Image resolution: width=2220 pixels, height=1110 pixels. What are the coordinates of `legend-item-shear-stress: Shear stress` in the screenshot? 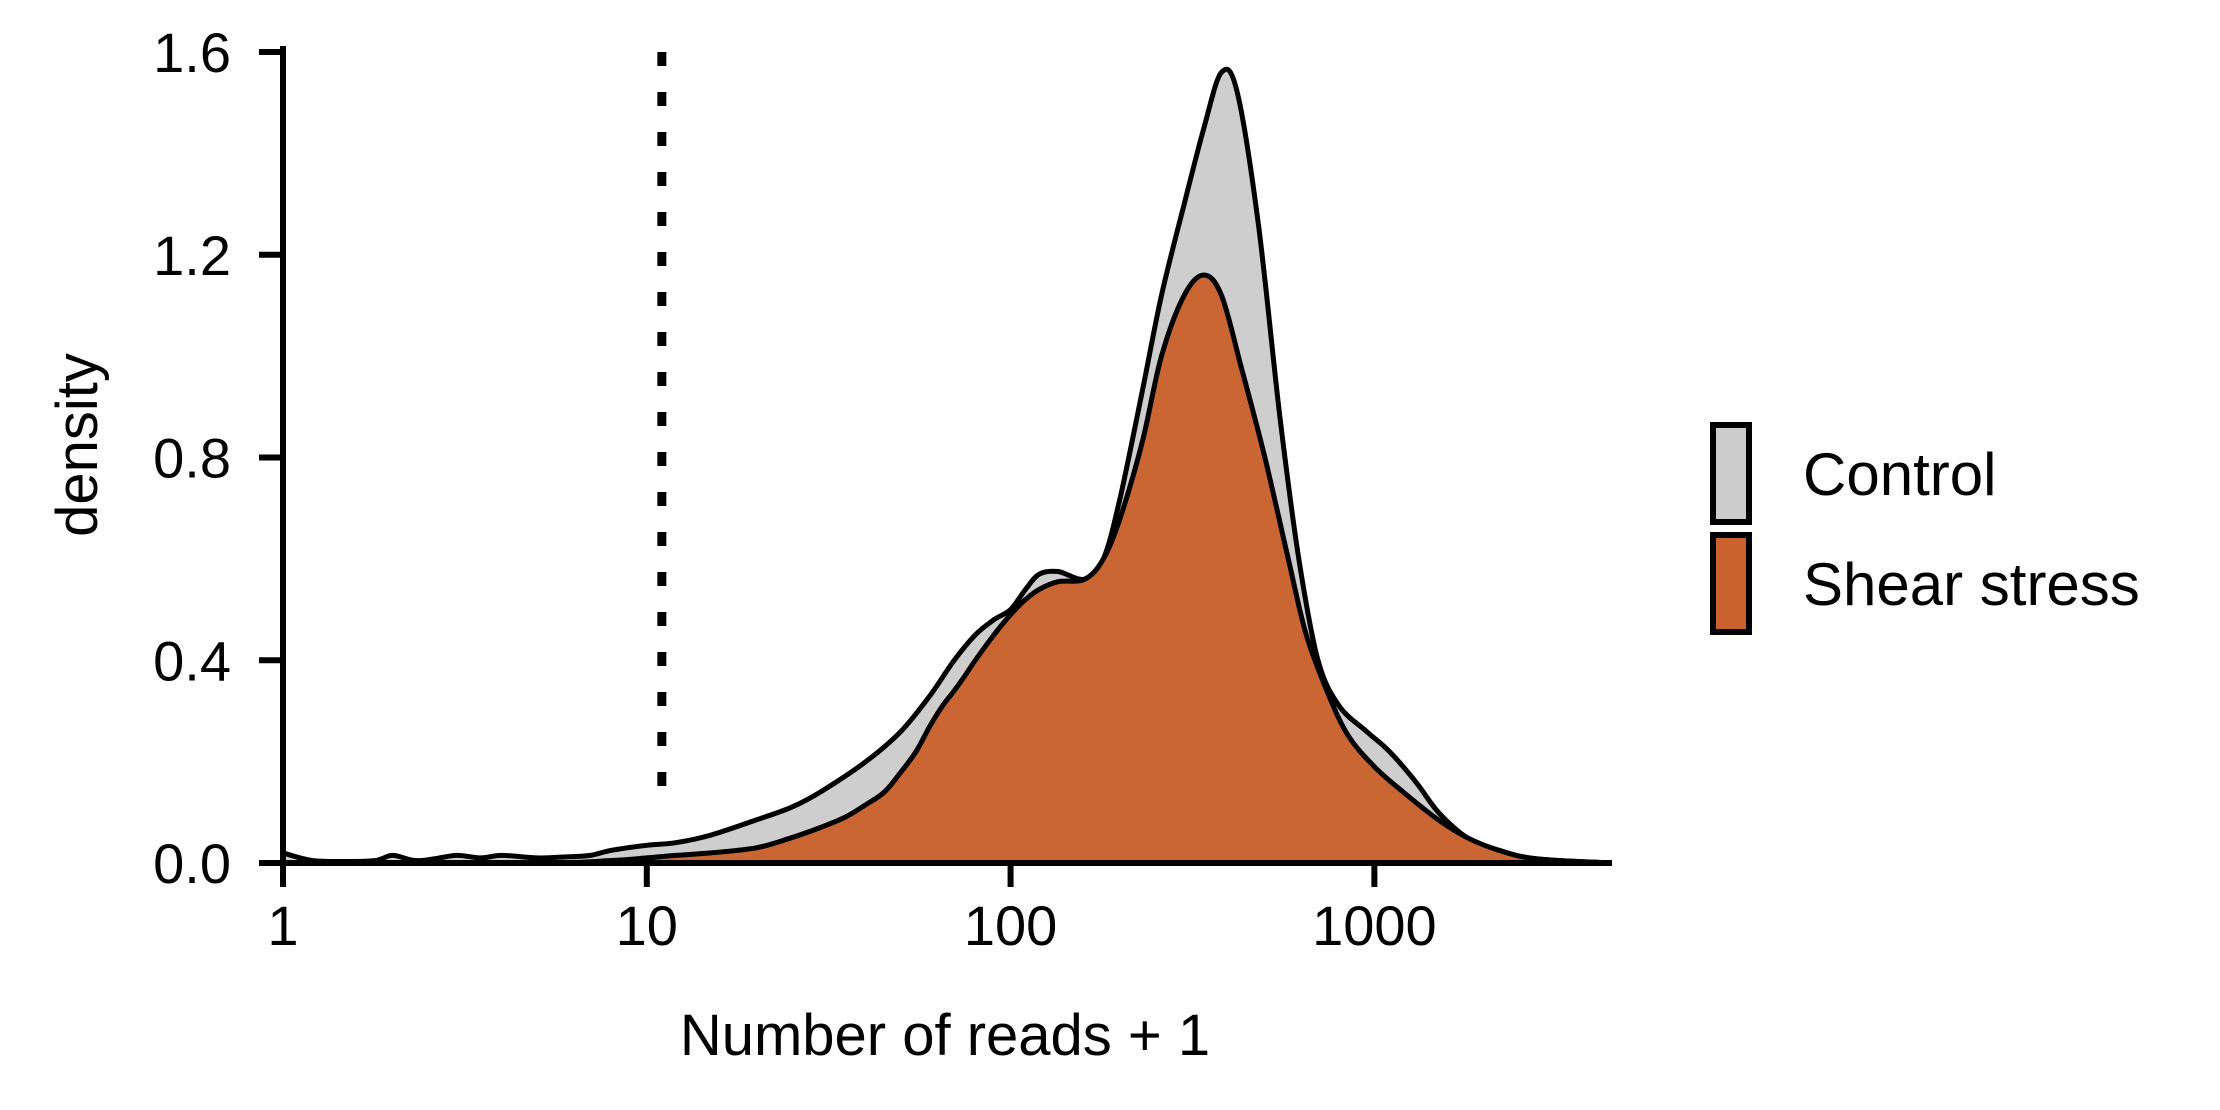 It's located at (1925, 583).